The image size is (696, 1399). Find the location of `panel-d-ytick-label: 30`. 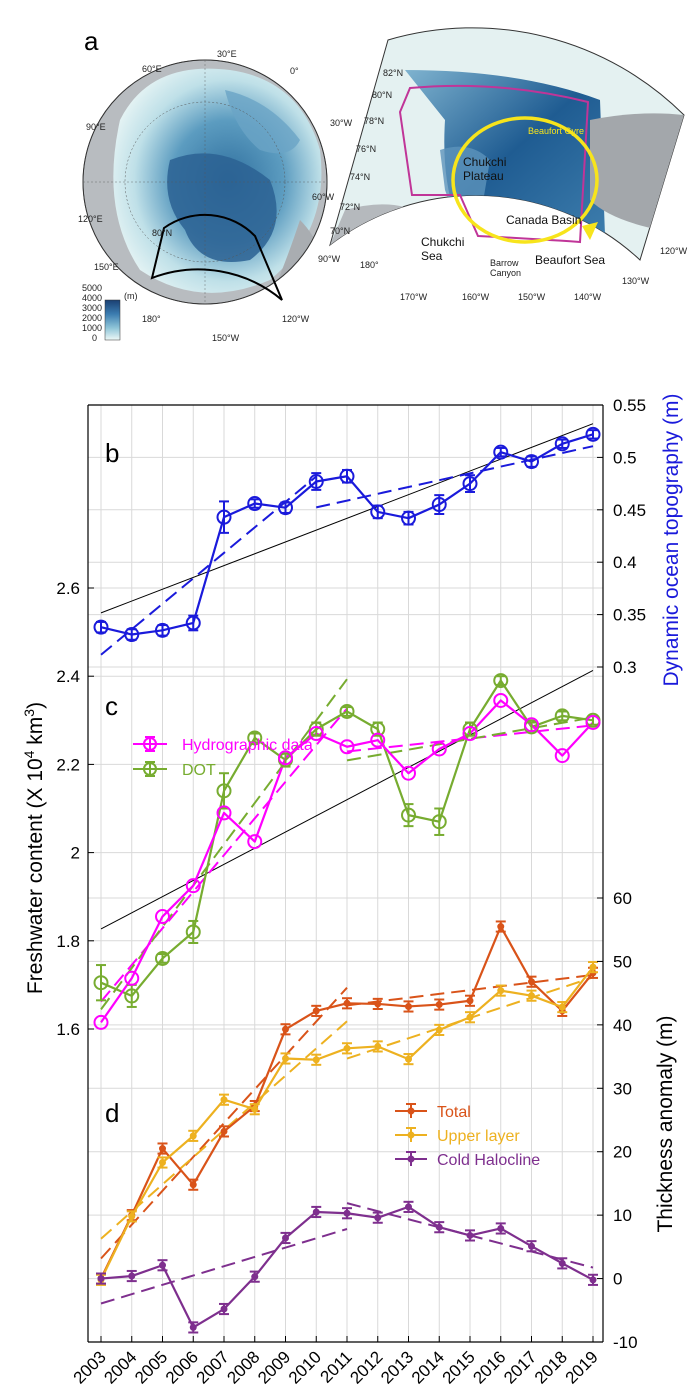

panel-d-ytick-label: 30 is located at coordinates (622, 1088).